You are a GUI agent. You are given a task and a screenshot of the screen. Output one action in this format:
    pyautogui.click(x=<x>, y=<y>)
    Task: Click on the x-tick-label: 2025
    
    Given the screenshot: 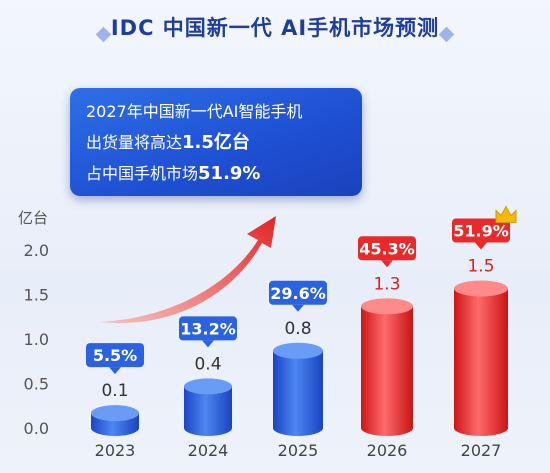 What is the action you would take?
    pyautogui.click(x=298, y=450)
    